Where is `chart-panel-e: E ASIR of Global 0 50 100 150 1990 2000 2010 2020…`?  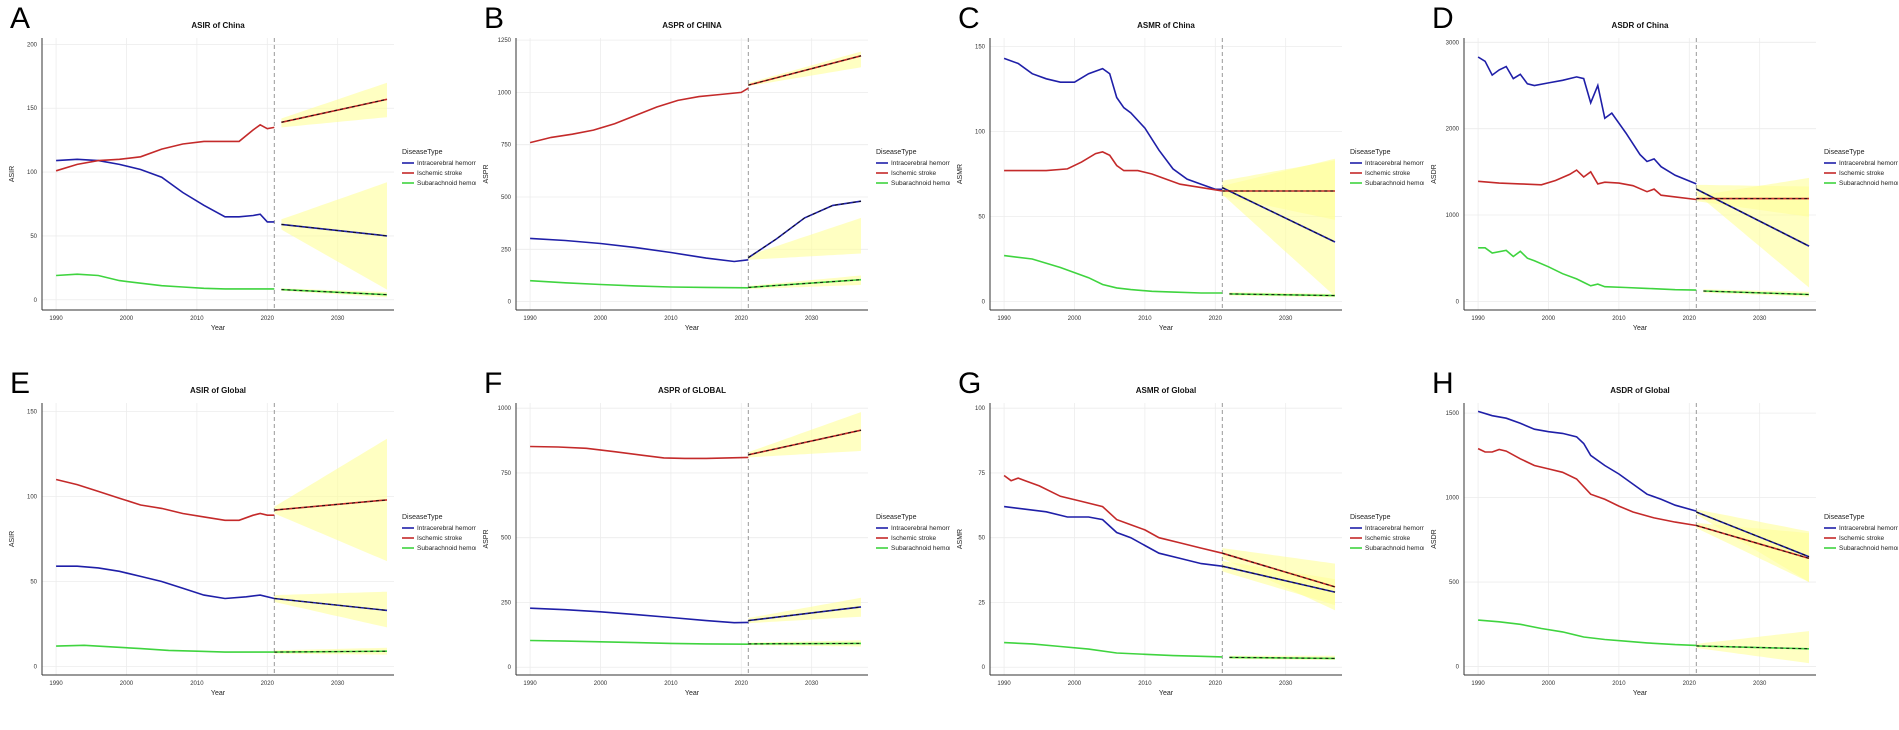
chart-panel-e: E ASIR of Global 0 50 100 150 1990 2000 2010 2020… is located at coordinates (242, 532).